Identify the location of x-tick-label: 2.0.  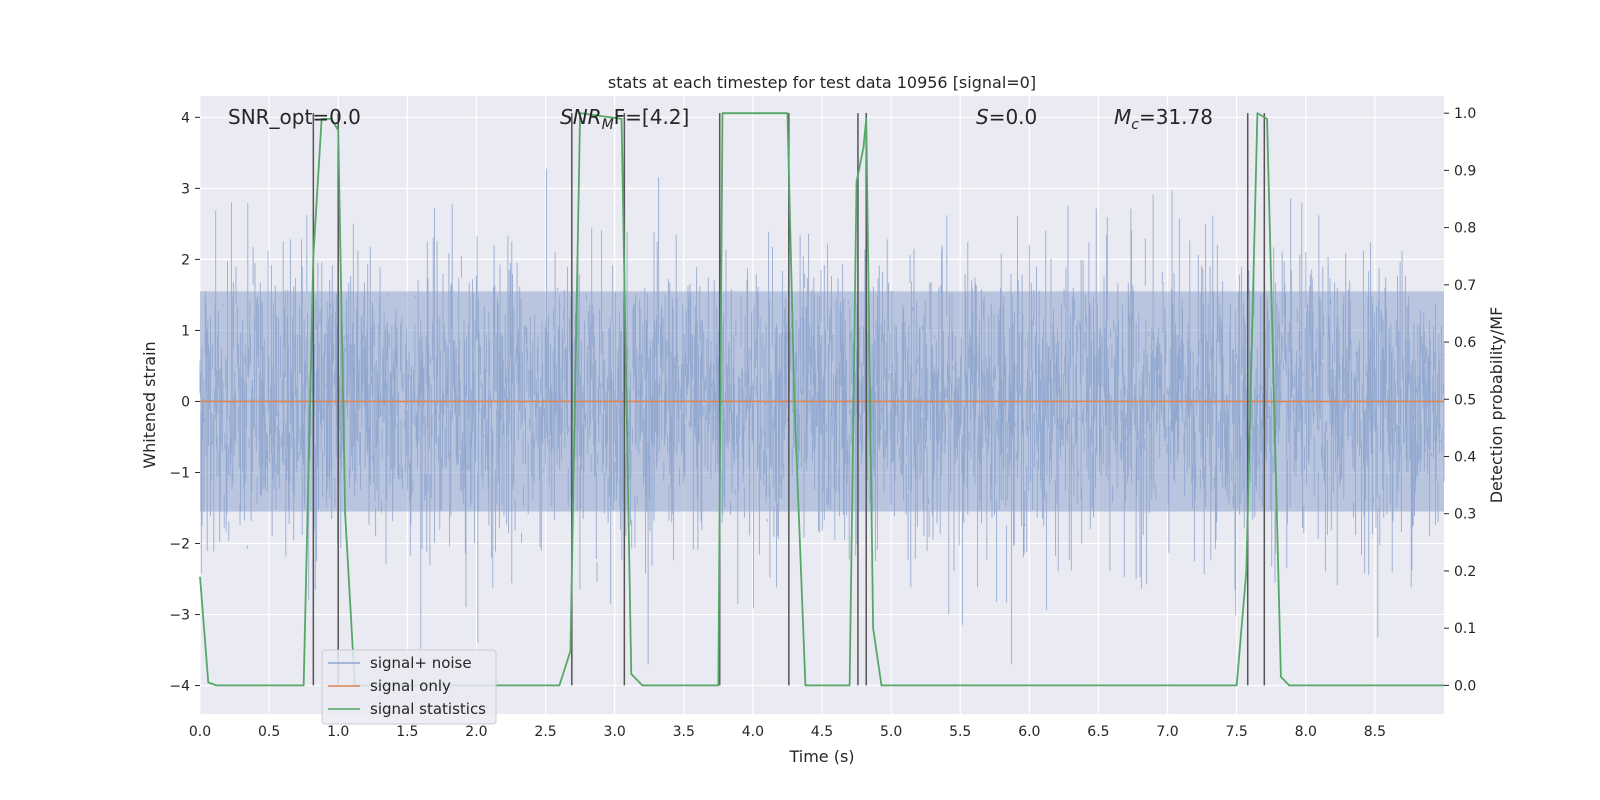
(476, 732).